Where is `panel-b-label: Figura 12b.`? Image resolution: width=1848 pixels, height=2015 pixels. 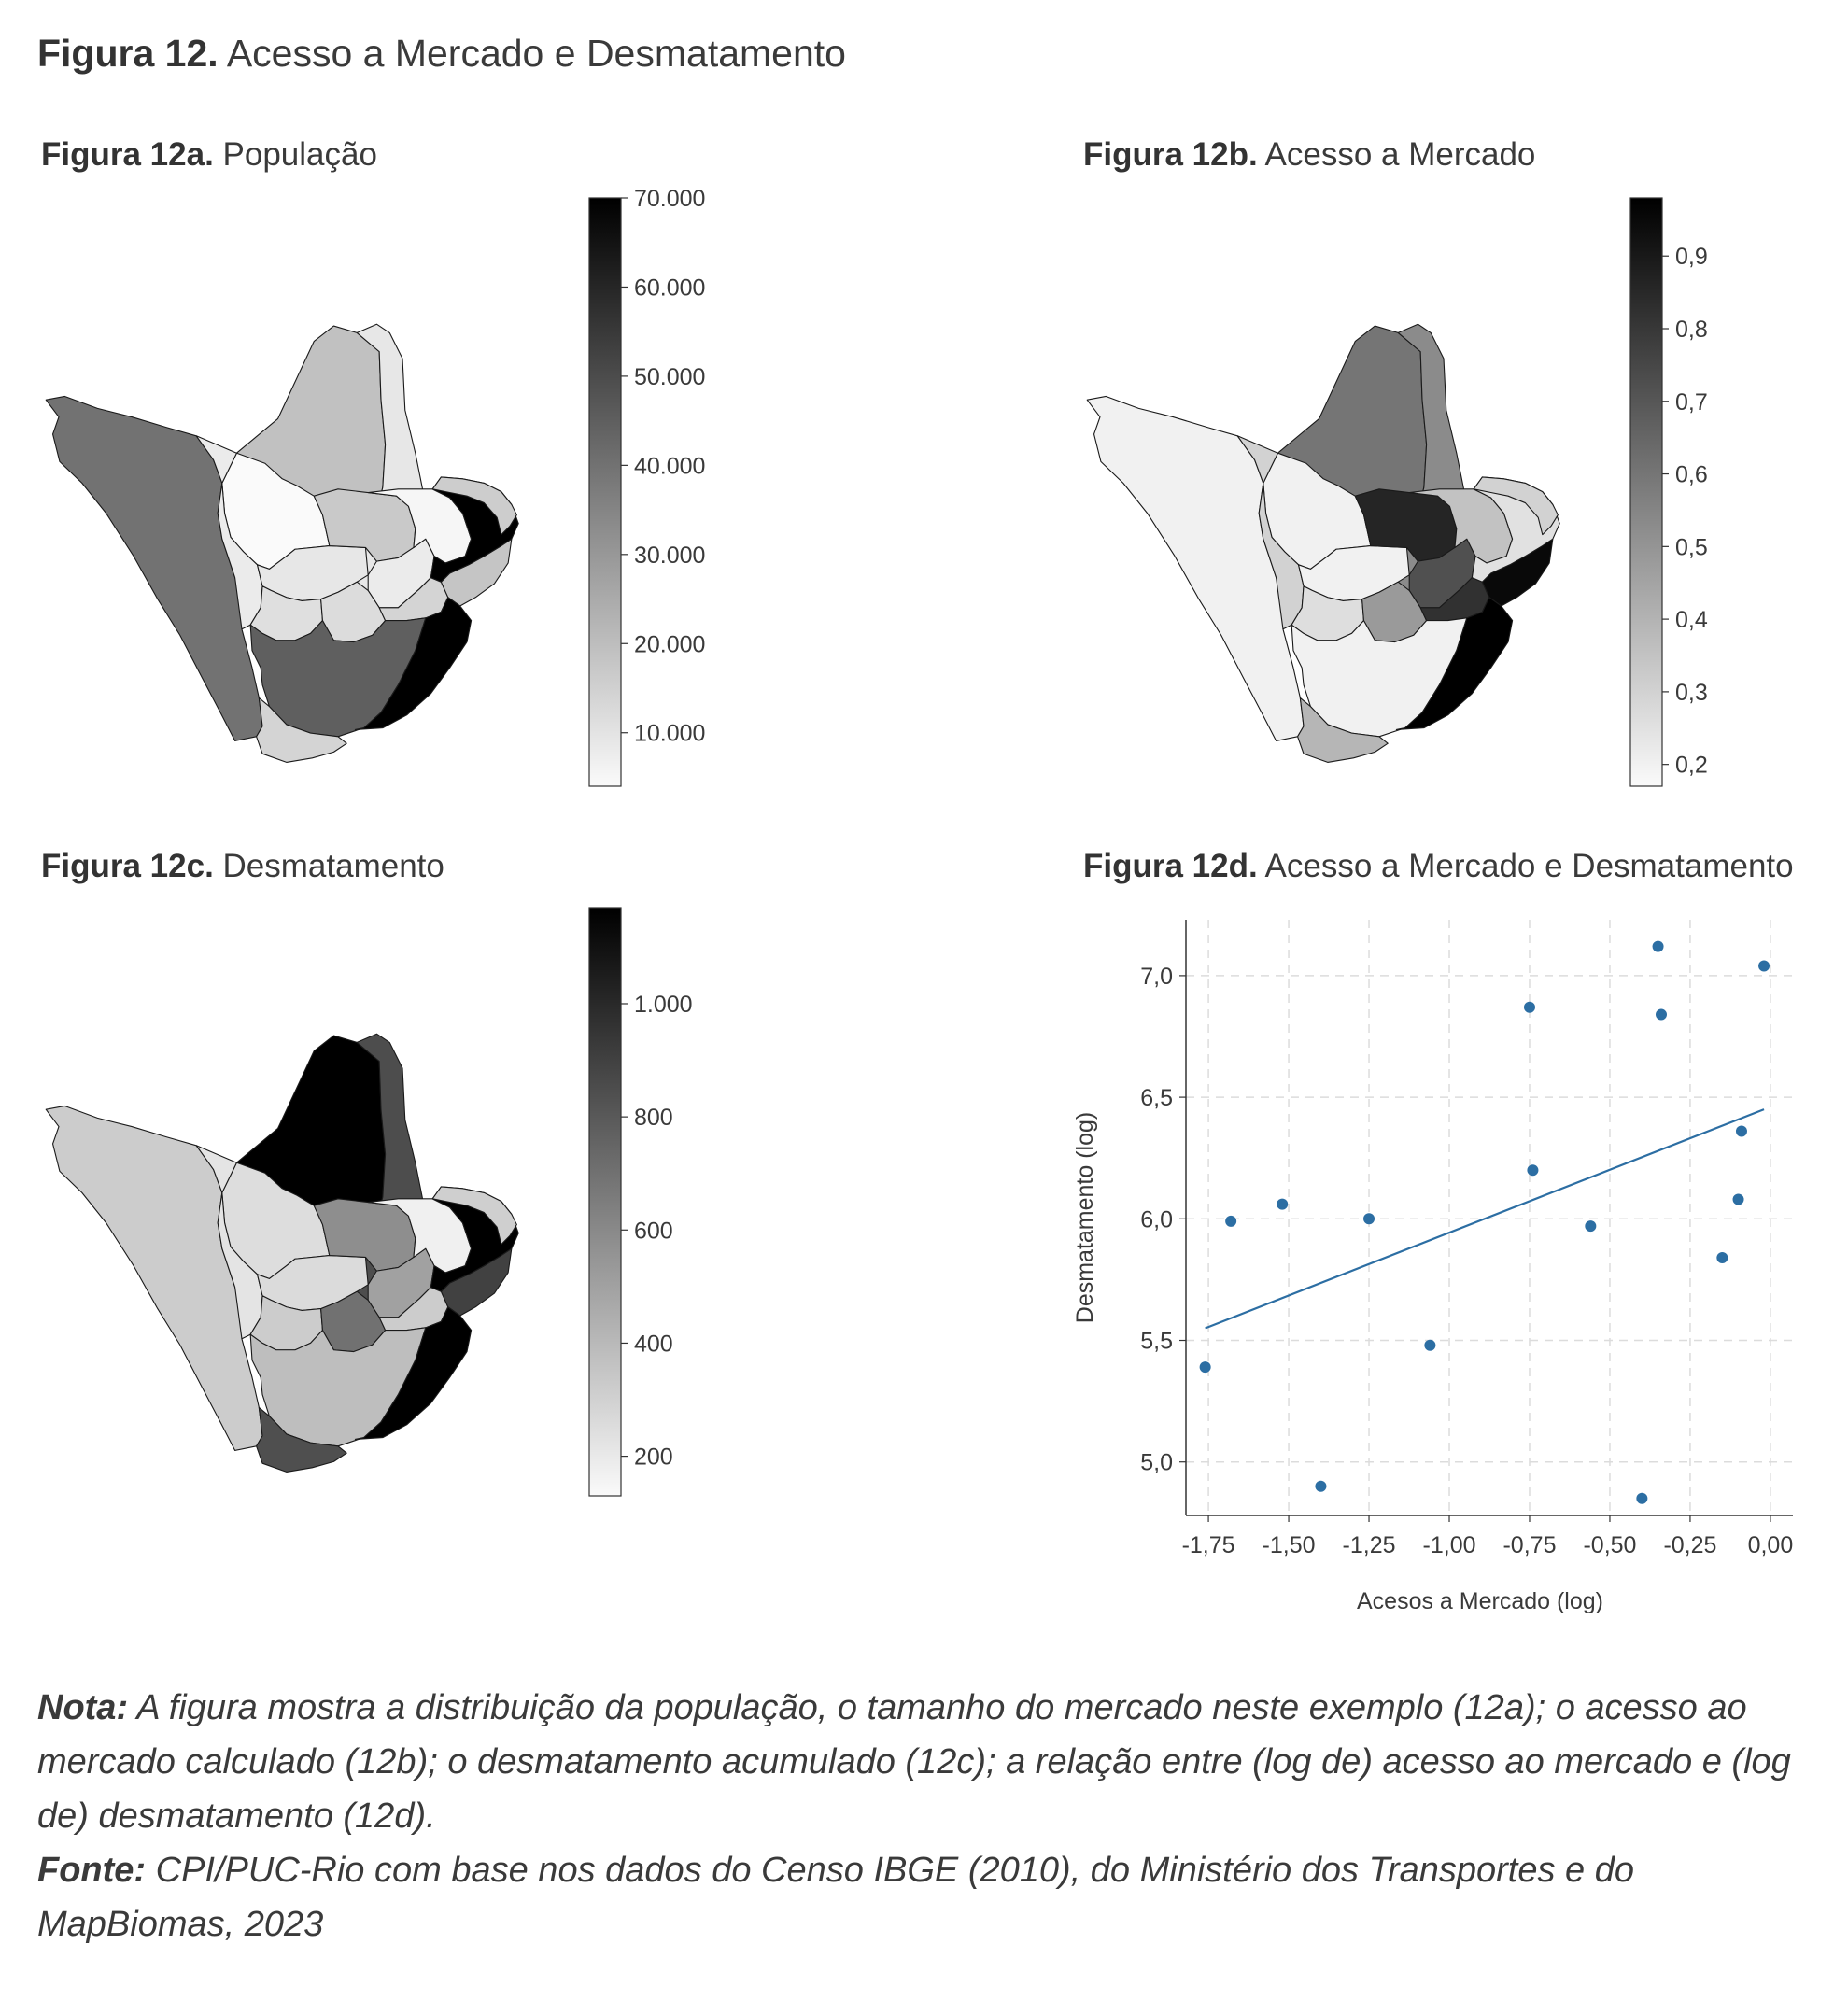
panel-b-label: Figura 12b. is located at coordinates (1170, 154).